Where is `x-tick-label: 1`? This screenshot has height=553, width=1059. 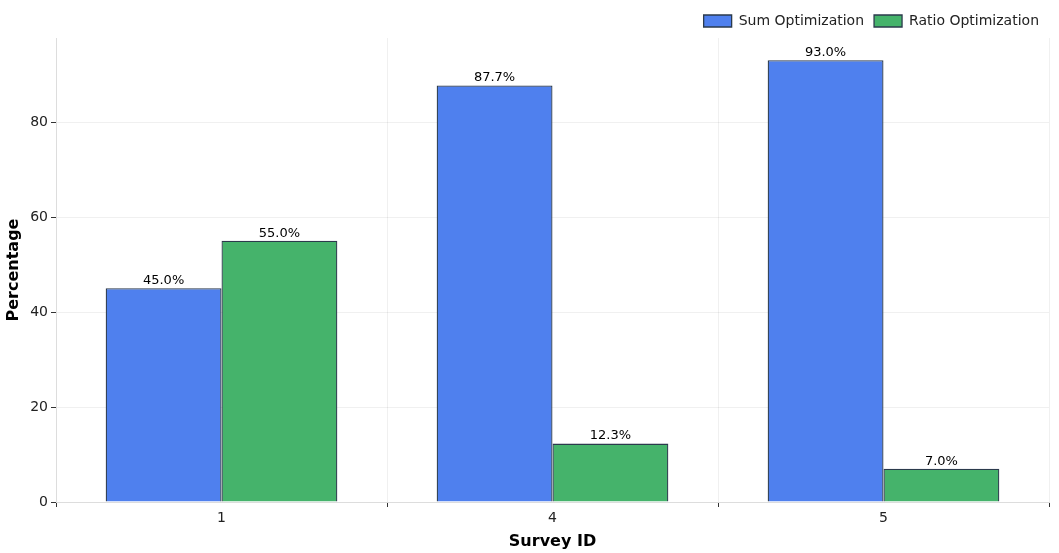 x-tick-label: 1 is located at coordinates (221, 517).